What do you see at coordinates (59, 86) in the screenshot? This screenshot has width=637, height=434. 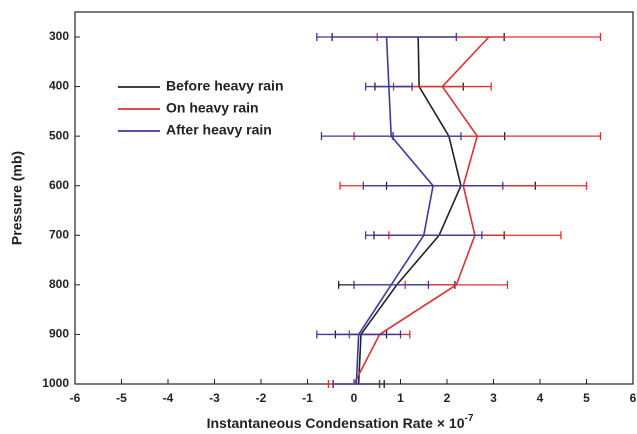 I see `y-tick-label: 400` at bounding box center [59, 86].